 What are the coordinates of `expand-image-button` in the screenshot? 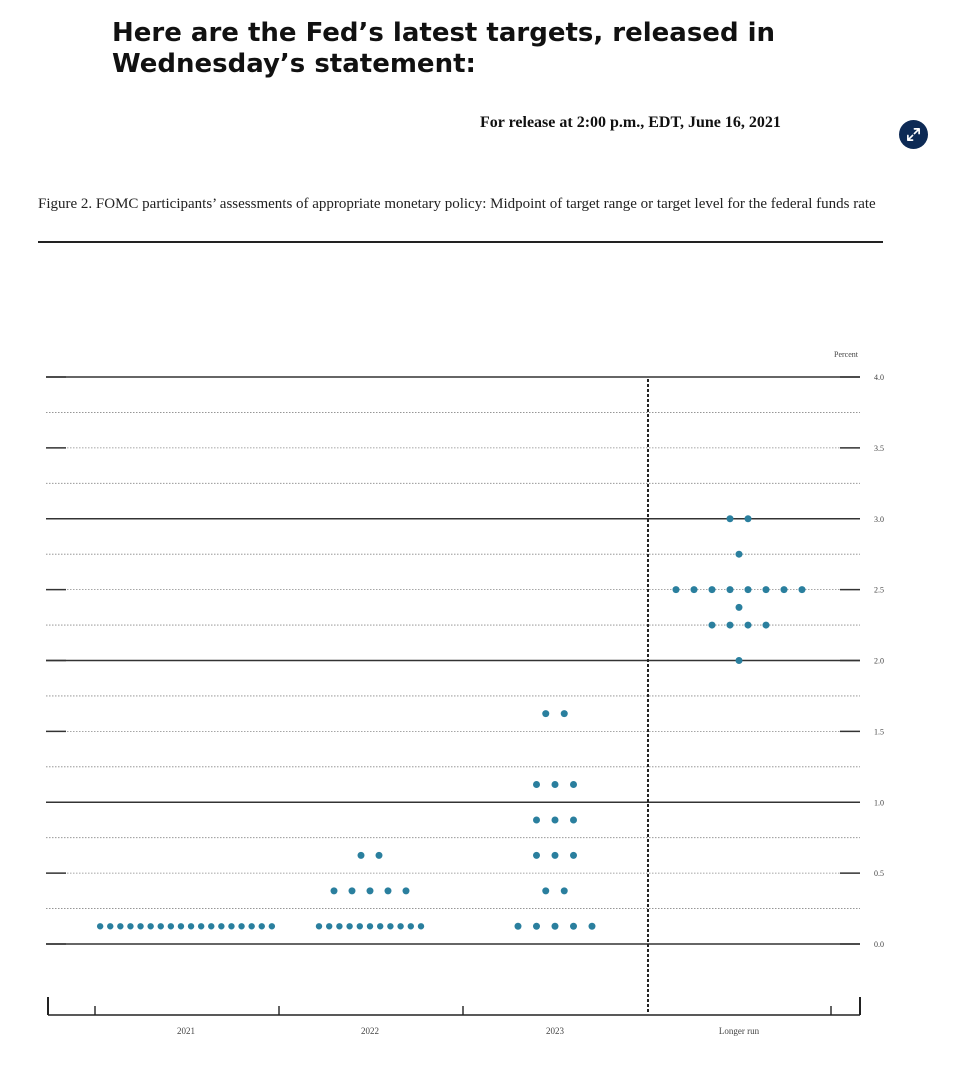 It's located at (913, 134).